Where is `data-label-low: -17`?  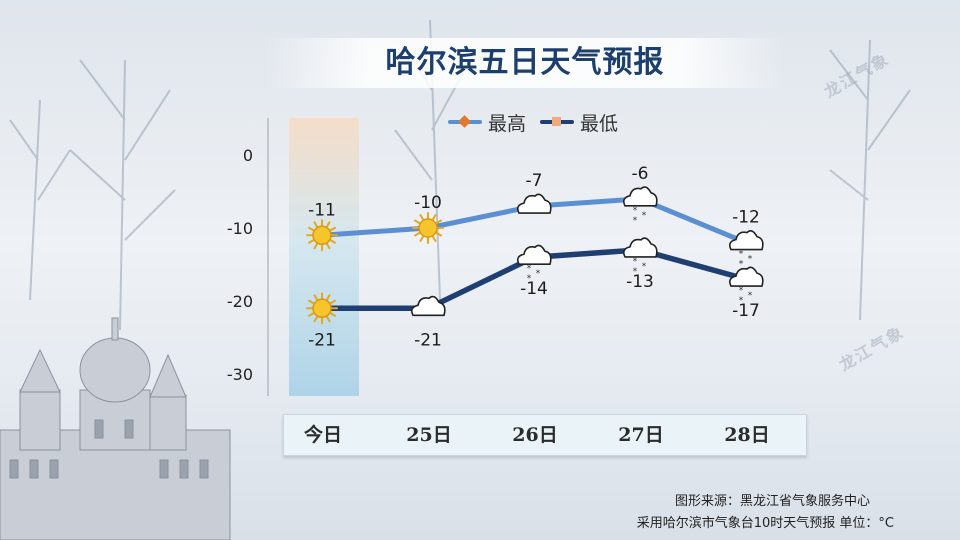 data-label-low: -17 is located at coordinates (746, 311).